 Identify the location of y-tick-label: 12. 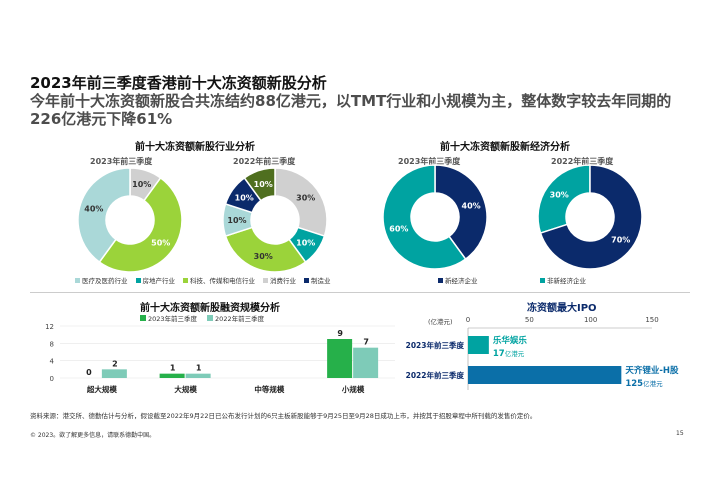
(49, 327).